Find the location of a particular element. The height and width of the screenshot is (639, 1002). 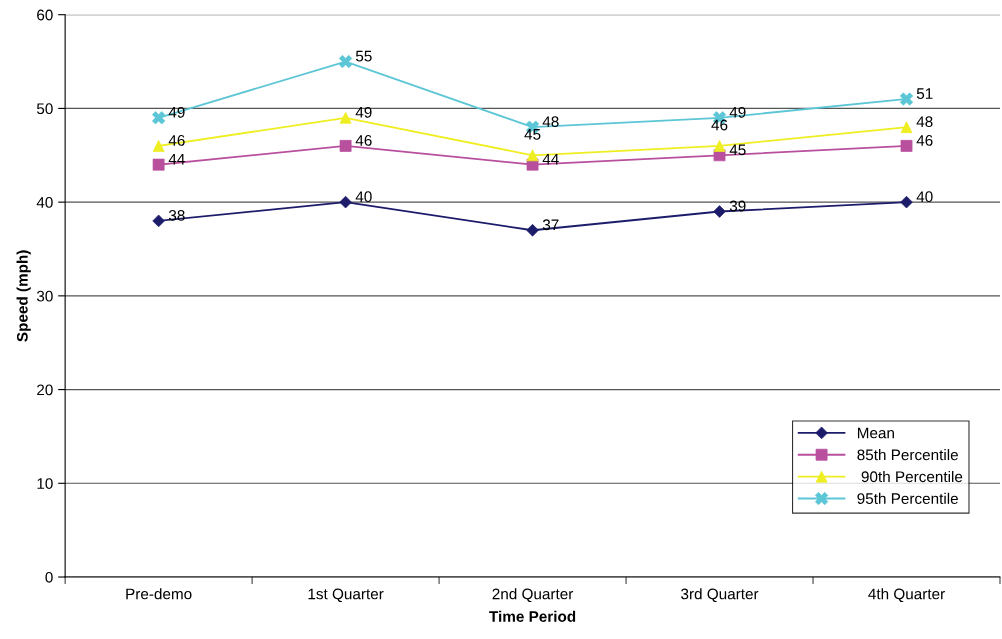

x-tick-label: 3rd Quarter is located at coordinates (720, 595).